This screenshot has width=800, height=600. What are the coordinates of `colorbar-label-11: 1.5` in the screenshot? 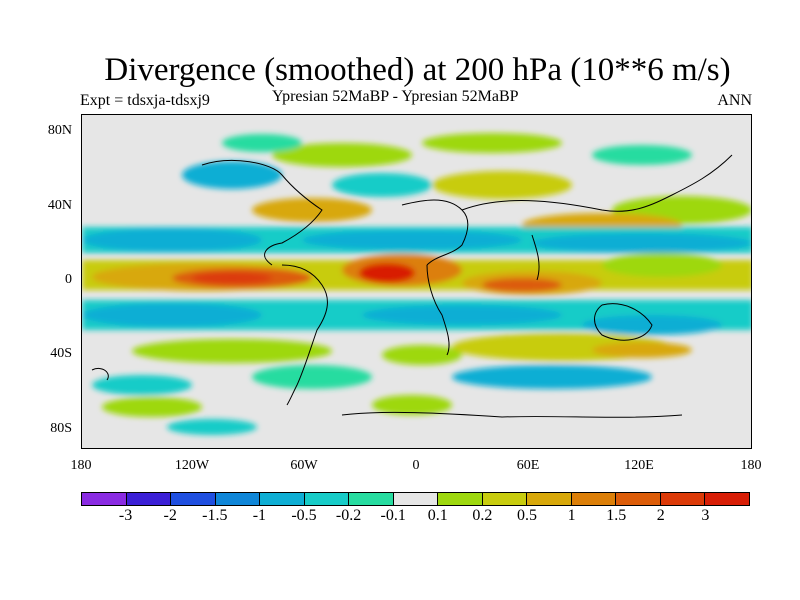 It's located at (616, 515).